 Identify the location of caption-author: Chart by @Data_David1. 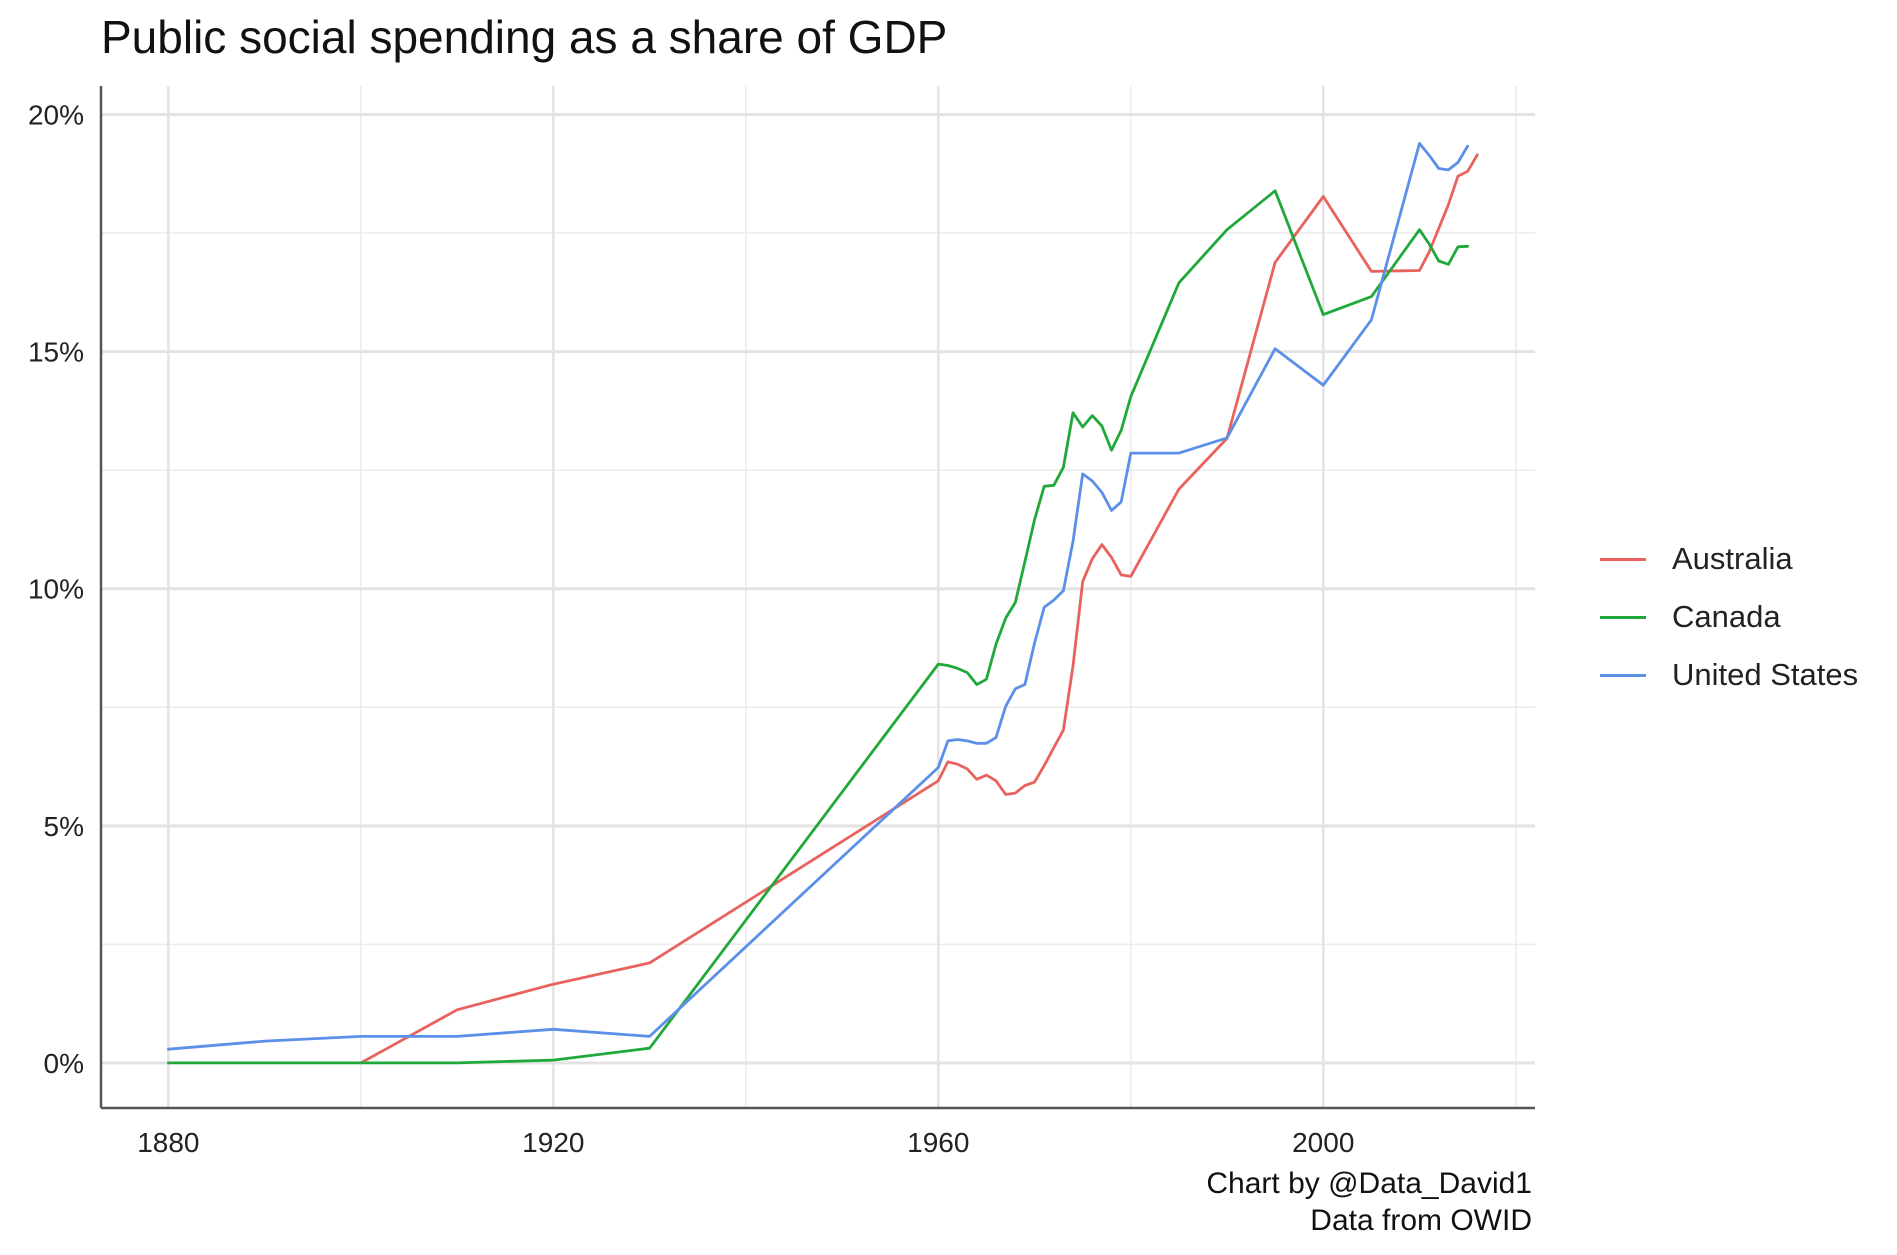
(1369, 1183).